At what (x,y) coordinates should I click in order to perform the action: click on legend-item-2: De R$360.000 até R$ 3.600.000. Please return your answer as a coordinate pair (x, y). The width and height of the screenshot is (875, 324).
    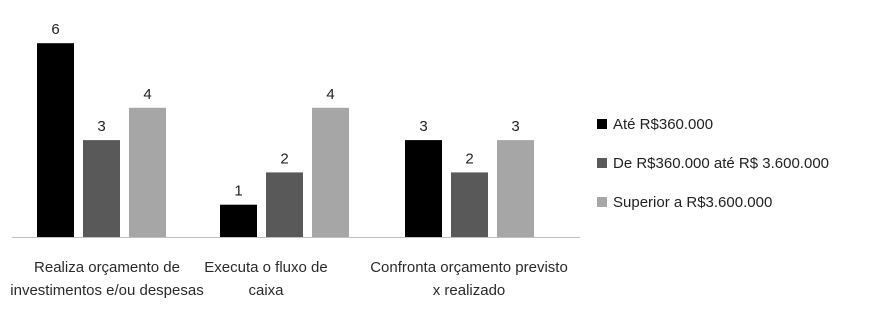
    Looking at the image, I should click on (713, 163).